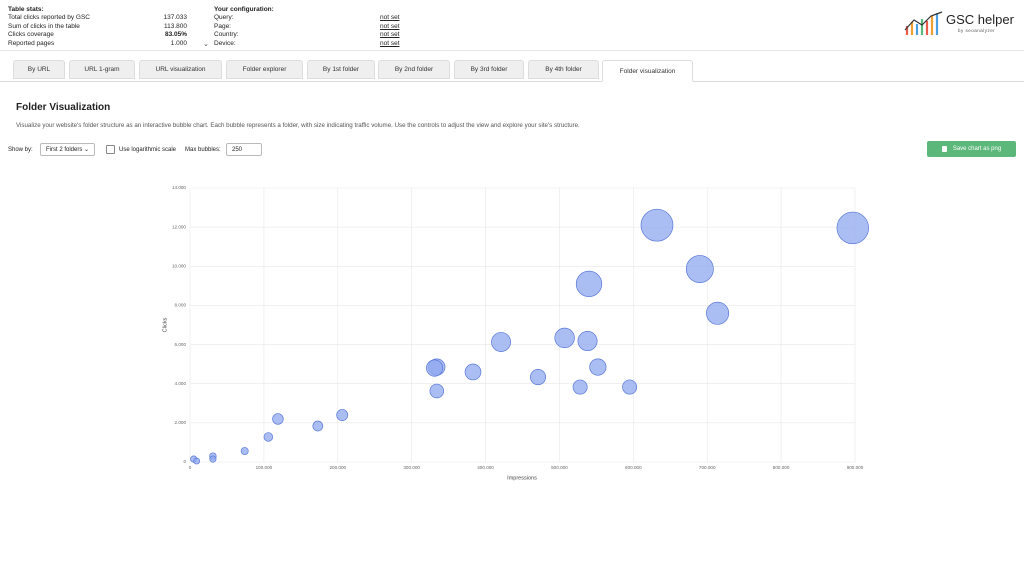 The height and width of the screenshot is (576, 1024). What do you see at coordinates (190, 467) in the screenshot?
I see `x-tick-label: 0` at bounding box center [190, 467].